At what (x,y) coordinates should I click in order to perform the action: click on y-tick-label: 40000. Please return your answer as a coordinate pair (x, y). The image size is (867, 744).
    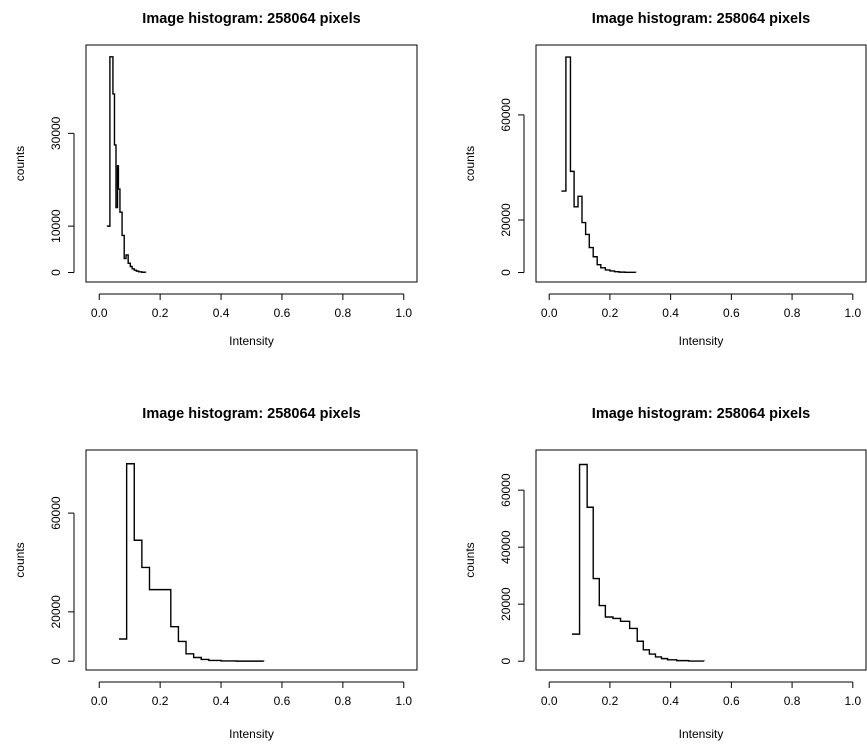
    Looking at the image, I should click on (506, 547).